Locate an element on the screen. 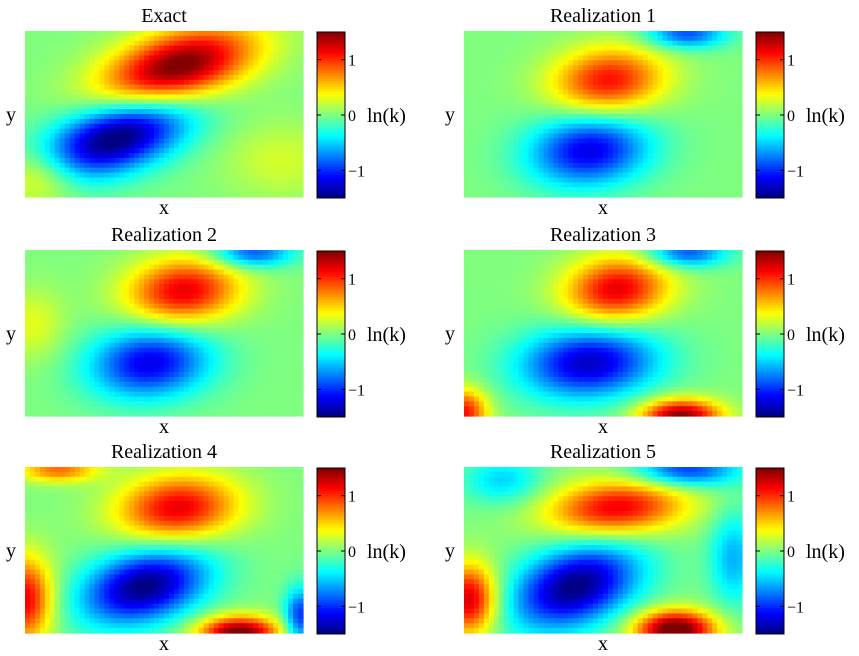 This screenshot has width=859, height=656. panel-title: Realization 4 is located at coordinates (164, 452).